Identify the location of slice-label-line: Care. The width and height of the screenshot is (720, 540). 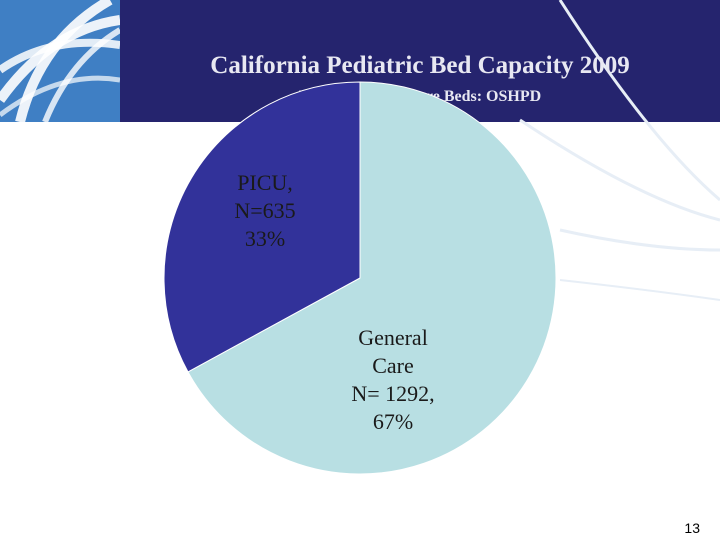
(393, 365).